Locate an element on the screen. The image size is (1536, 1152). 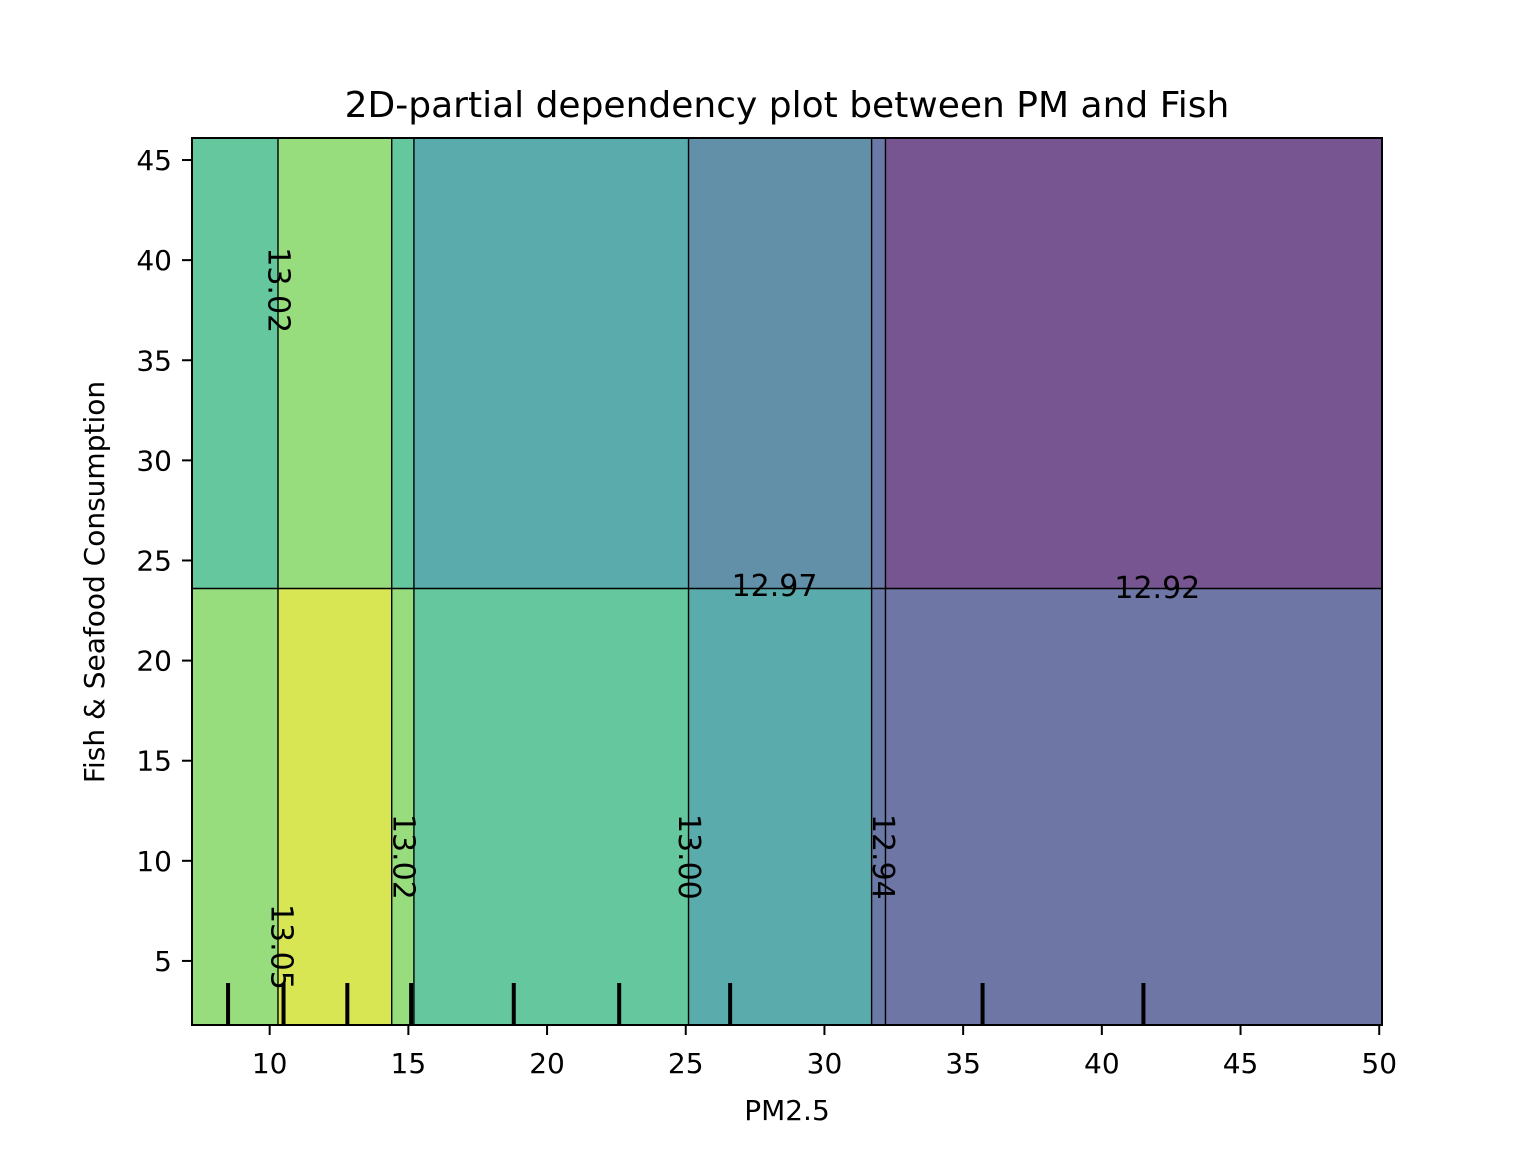
y-tick-label: 30 is located at coordinates (154, 460).